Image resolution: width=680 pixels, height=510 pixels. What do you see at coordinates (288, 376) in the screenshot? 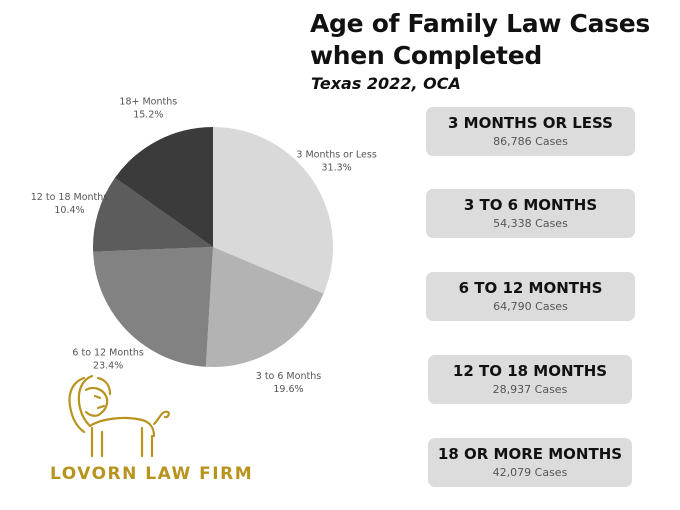
I see `pie-label-category: 3 to 6 Months` at bounding box center [288, 376].